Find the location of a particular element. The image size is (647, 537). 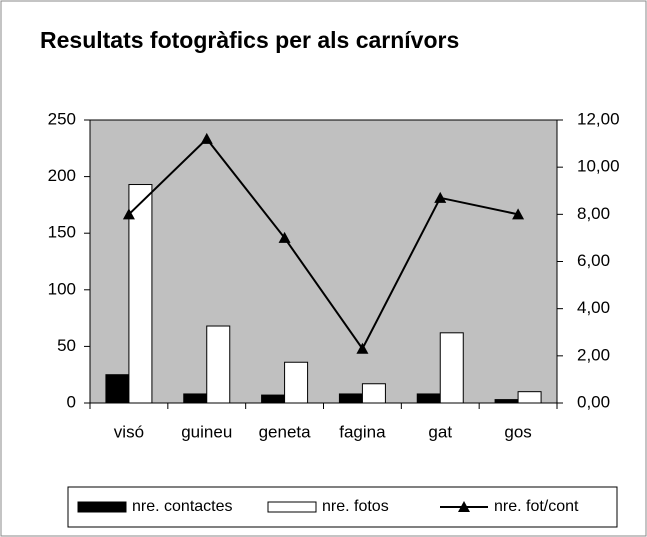

y-tick-label: 100 is located at coordinates (62, 288).